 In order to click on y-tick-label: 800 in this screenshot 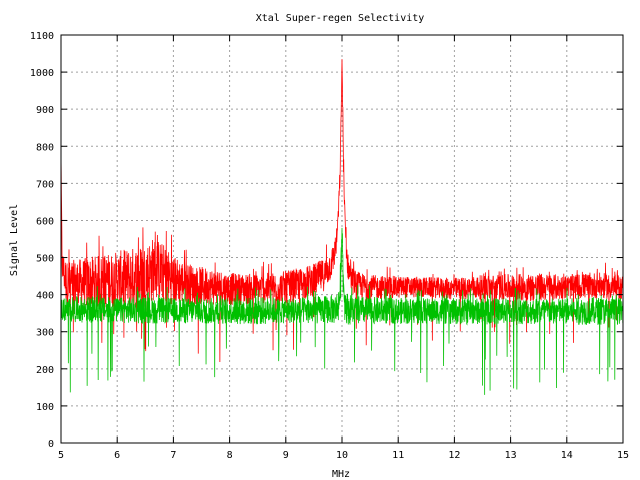, I will do `click(45, 147)`.